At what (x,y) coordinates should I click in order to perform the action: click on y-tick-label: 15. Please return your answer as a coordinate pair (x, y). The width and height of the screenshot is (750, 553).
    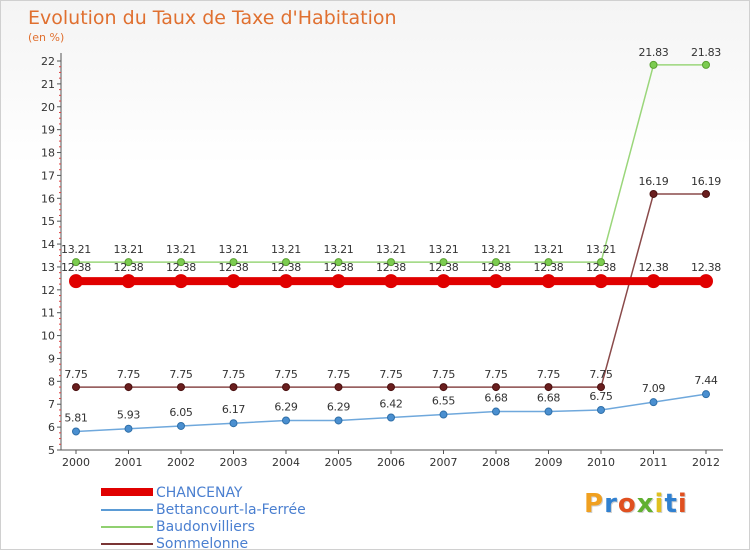
    Looking at the image, I should click on (48, 221).